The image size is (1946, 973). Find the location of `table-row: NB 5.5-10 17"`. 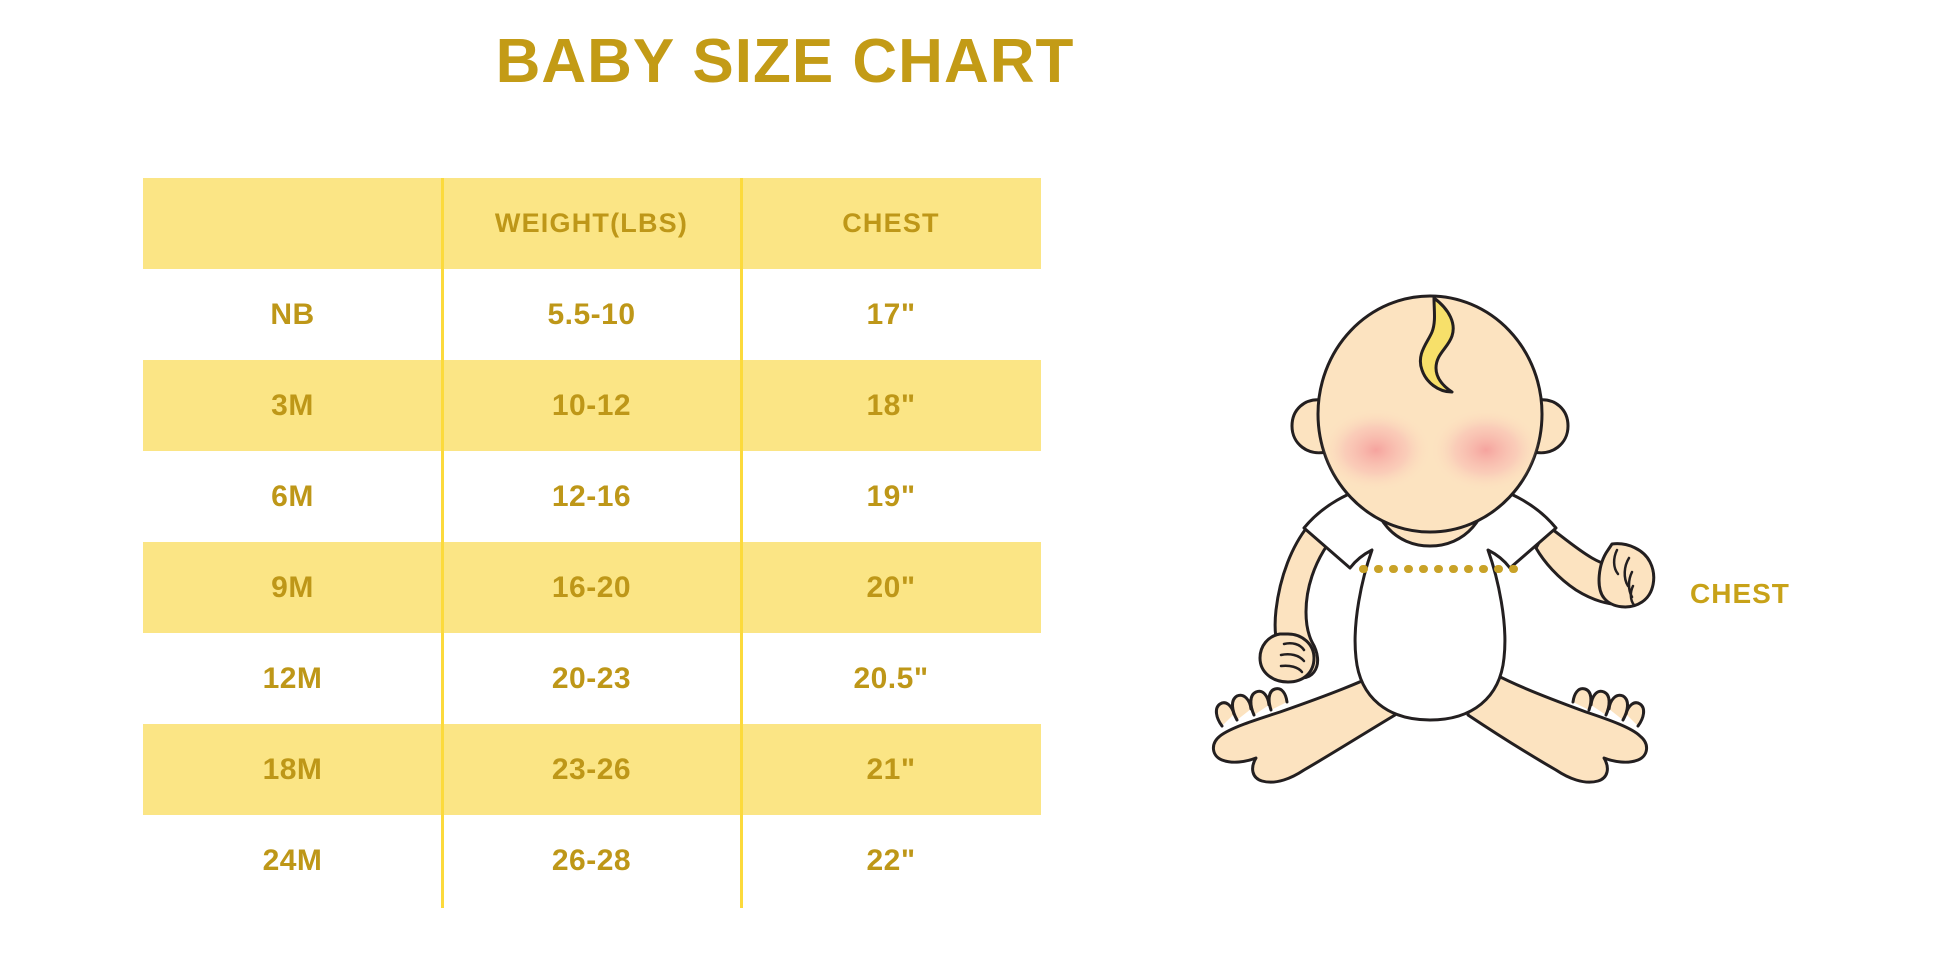

table-row: NB 5.5-10 17" is located at coordinates (592, 314).